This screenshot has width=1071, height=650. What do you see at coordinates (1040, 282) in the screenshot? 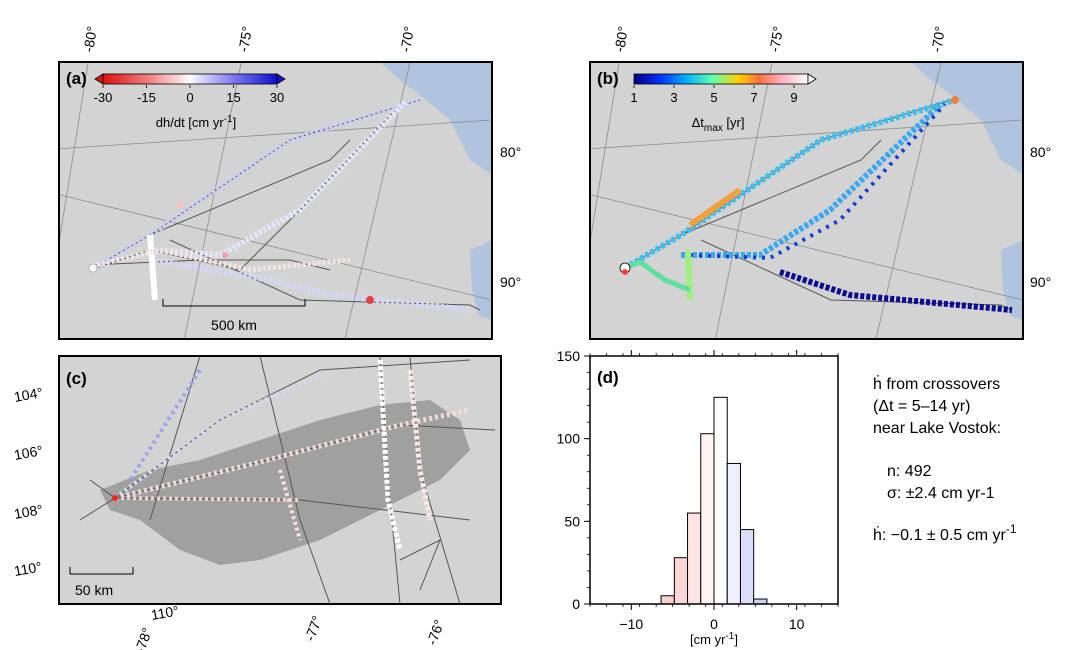
I see `panel-b-lat-tick-2: 90°` at bounding box center [1040, 282].